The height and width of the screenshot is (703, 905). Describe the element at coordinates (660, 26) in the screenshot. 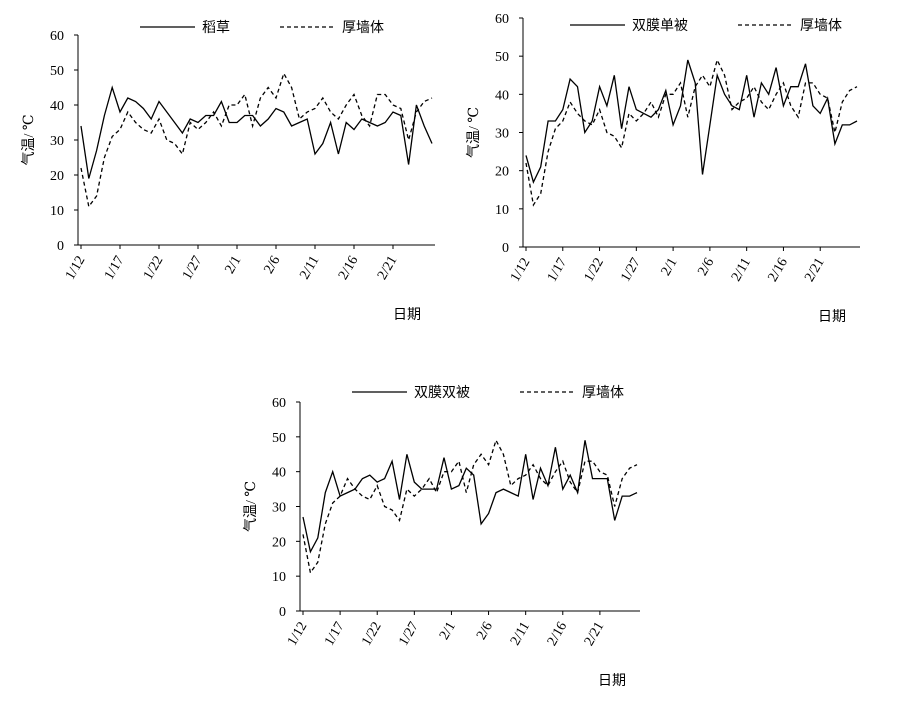

I see `legend-label: 双膜单被` at that location.